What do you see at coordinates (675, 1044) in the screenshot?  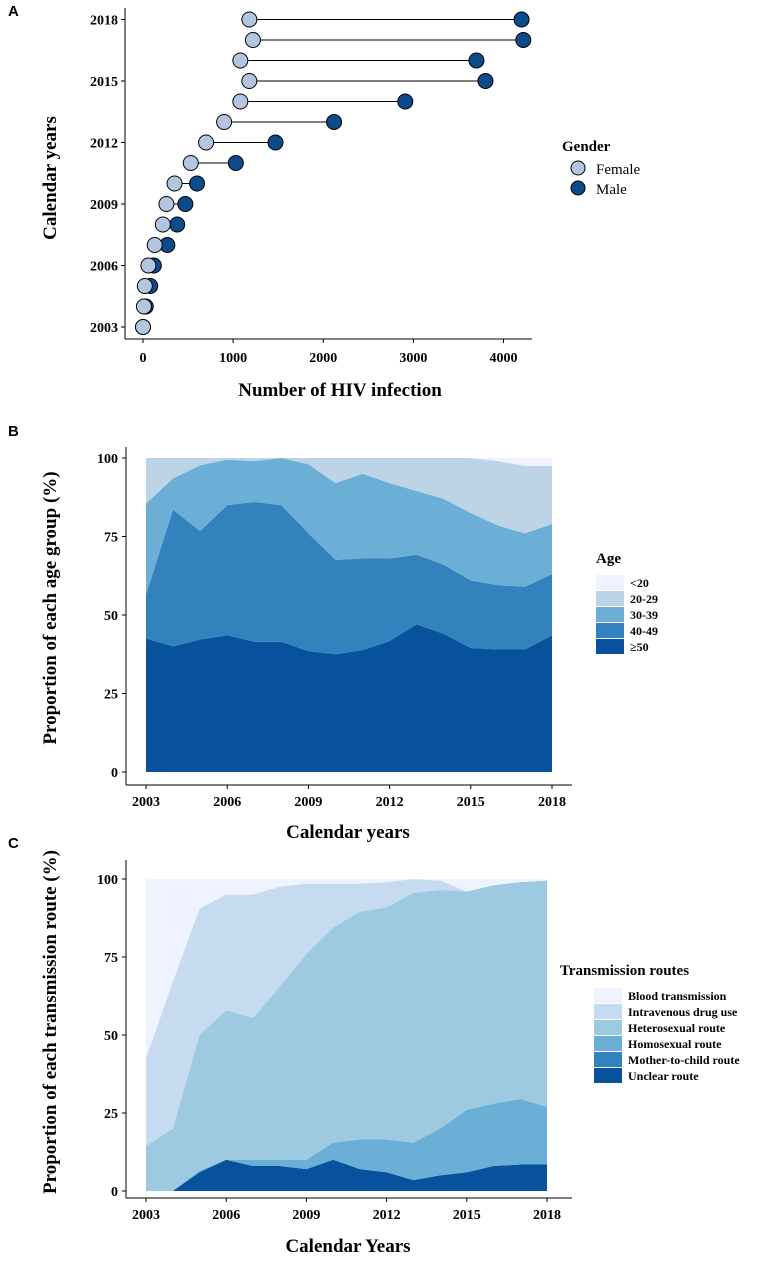 I see `panel-c-legend-label: Homosexual route` at bounding box center [675, 1044].